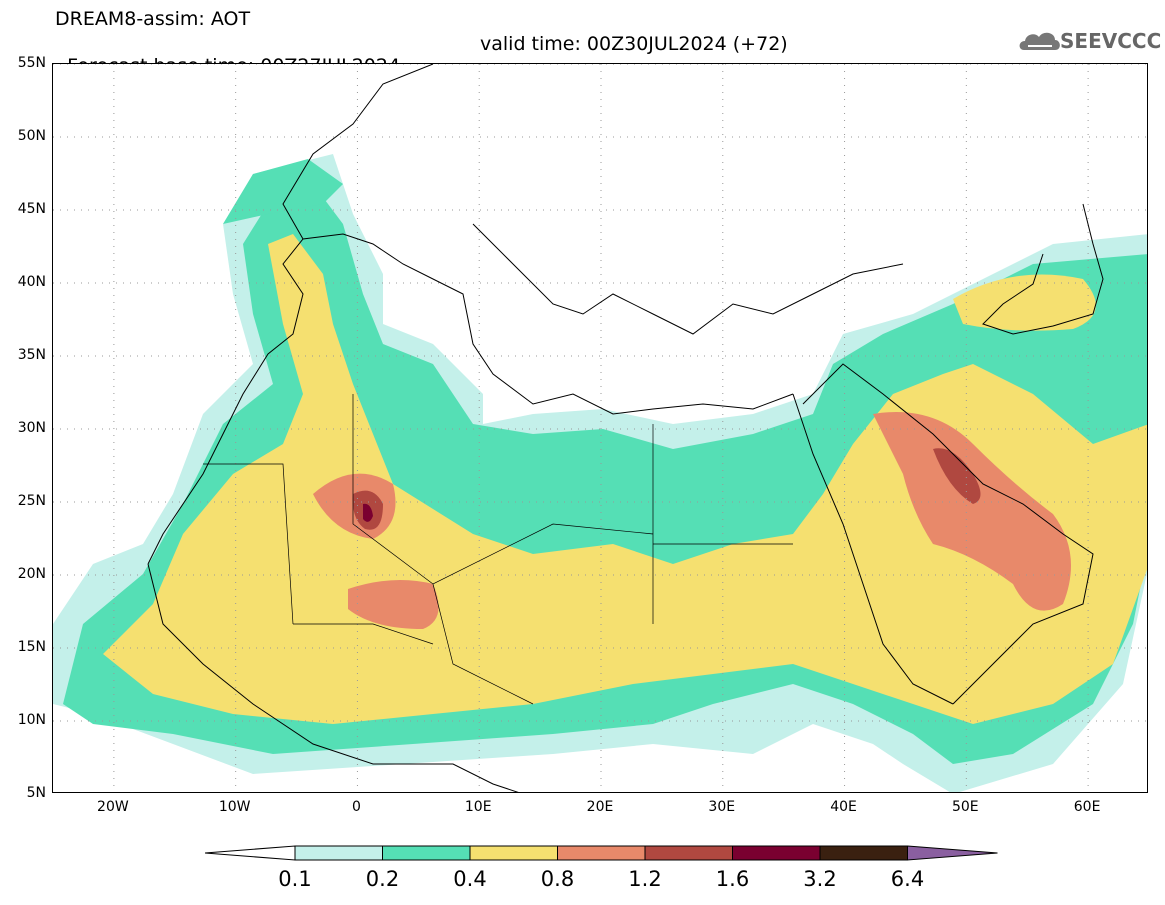  I want to click on coastline-red-sea, so click(873, 549).